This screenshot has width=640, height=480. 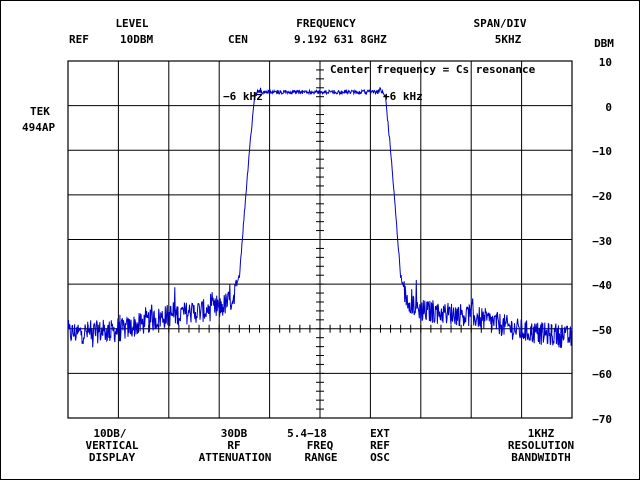 I want to click on vertical-display-line3: DISPLAY, so click(x=112, y=457).